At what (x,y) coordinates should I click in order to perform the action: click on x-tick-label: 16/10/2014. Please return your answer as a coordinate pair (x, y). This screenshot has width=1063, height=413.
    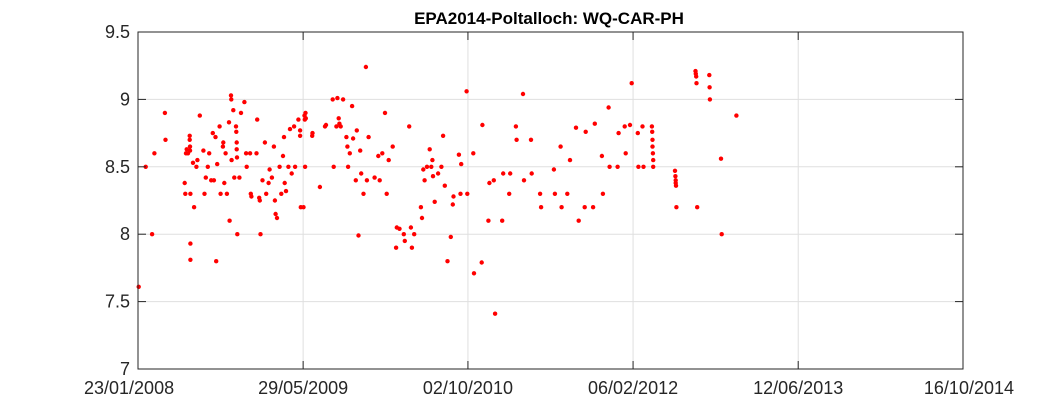
    Looking at the image, I should click on (969, 388).